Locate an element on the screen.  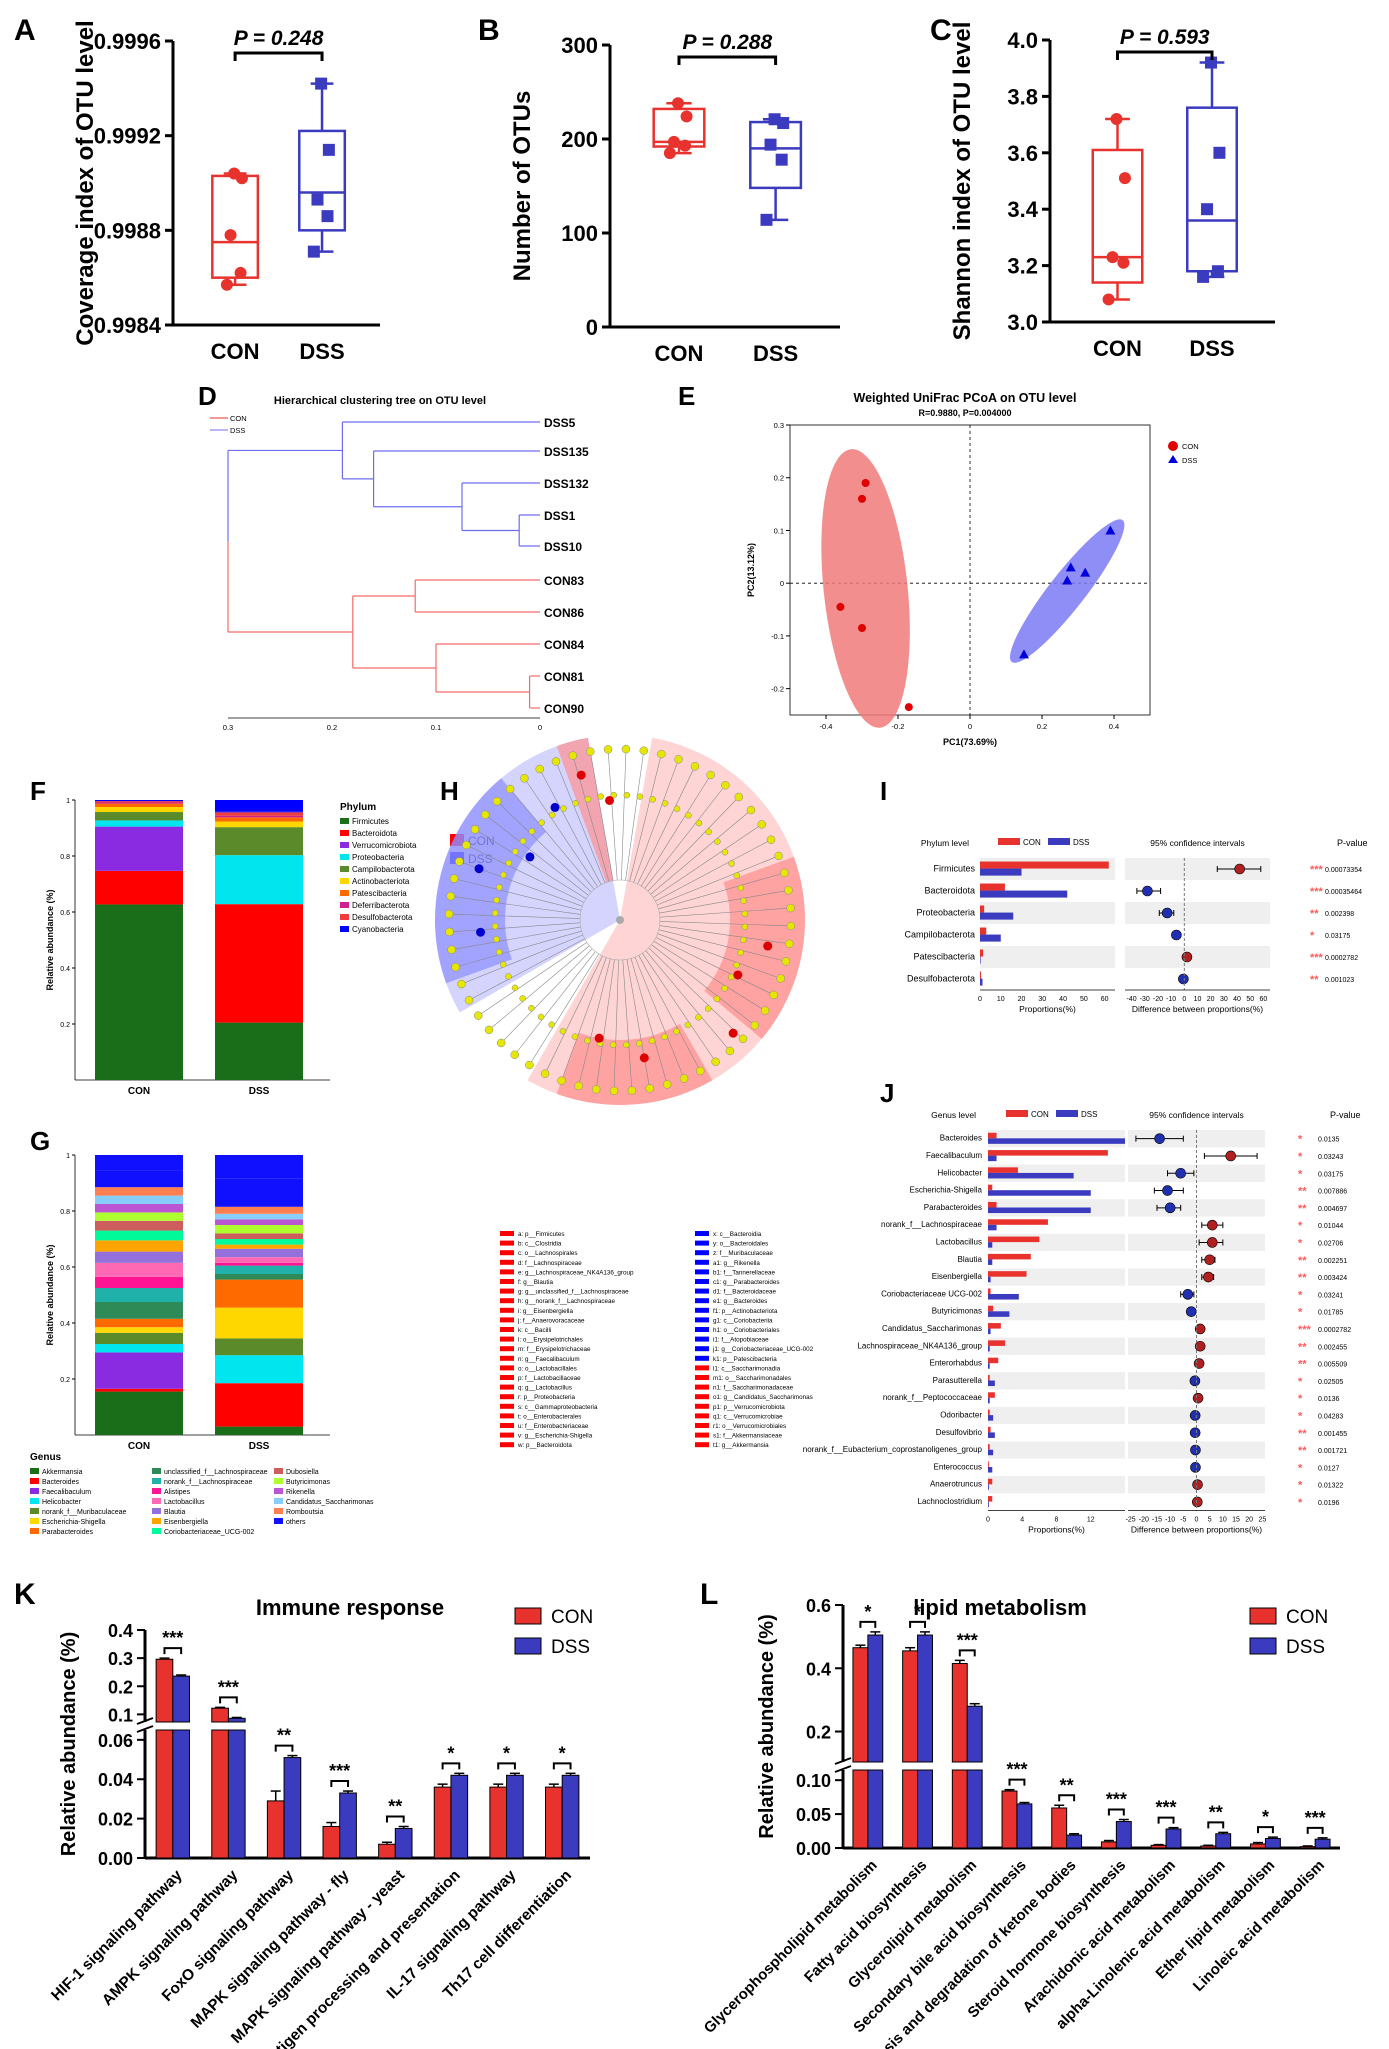
taxon-key-label: p1: p__Verrucomicrobiota is located at coordinates (749, 1407).